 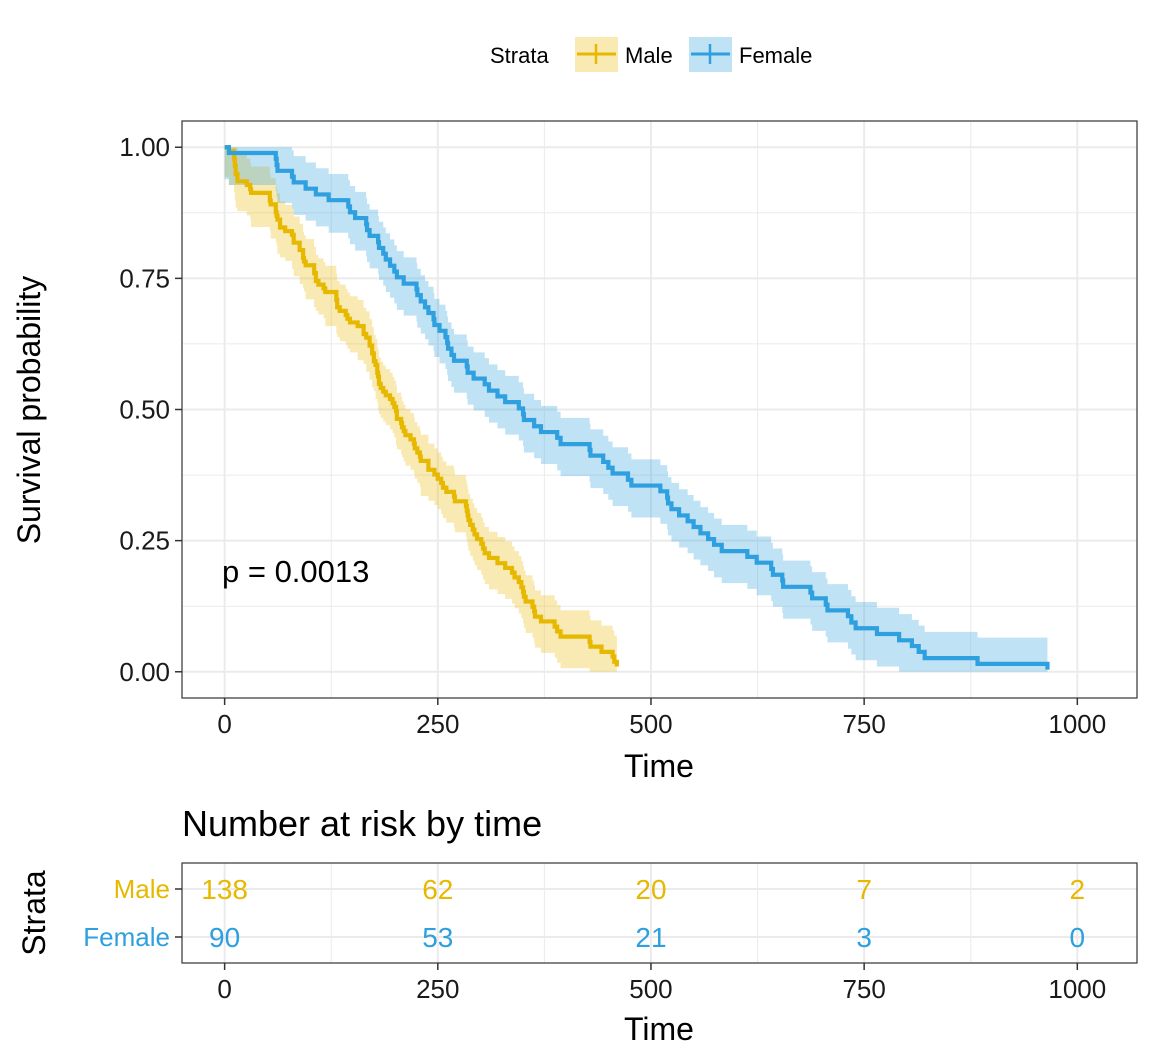 I want to click on legend: Strata Male Female, so click(x=651, y=54).